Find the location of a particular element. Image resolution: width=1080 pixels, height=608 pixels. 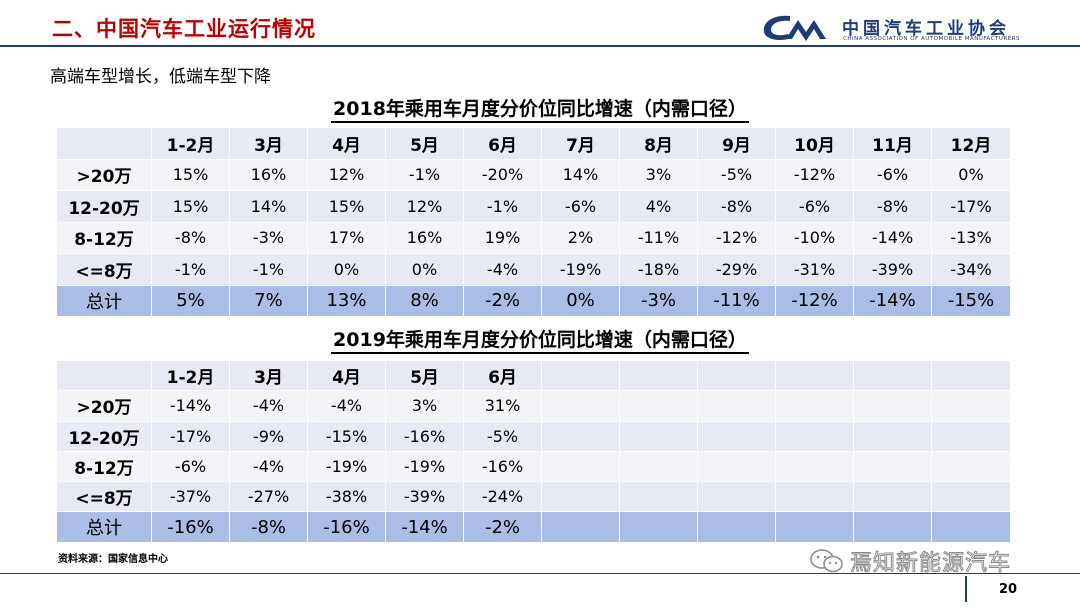

header-divider is located at coordinates (540, 46).